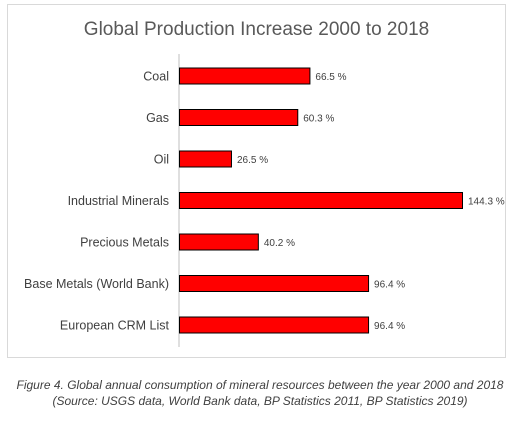 The image size is (520, 422). Describe the element at coordinates (279, 243) in the screenshot. I see `data-label-precious-metals: 40.2 %` at that location.